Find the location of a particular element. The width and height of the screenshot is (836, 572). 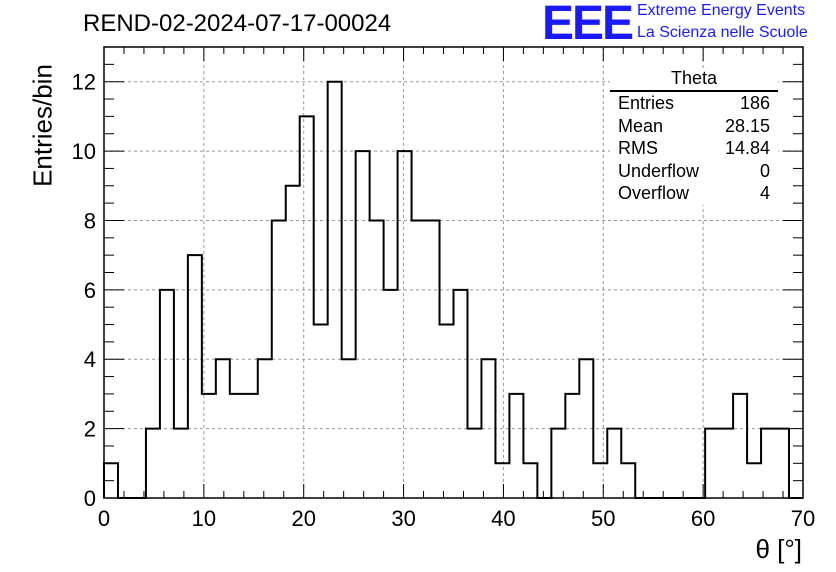

logo-line-1: Extreme Energy Events is located at coordinates (721, 10).